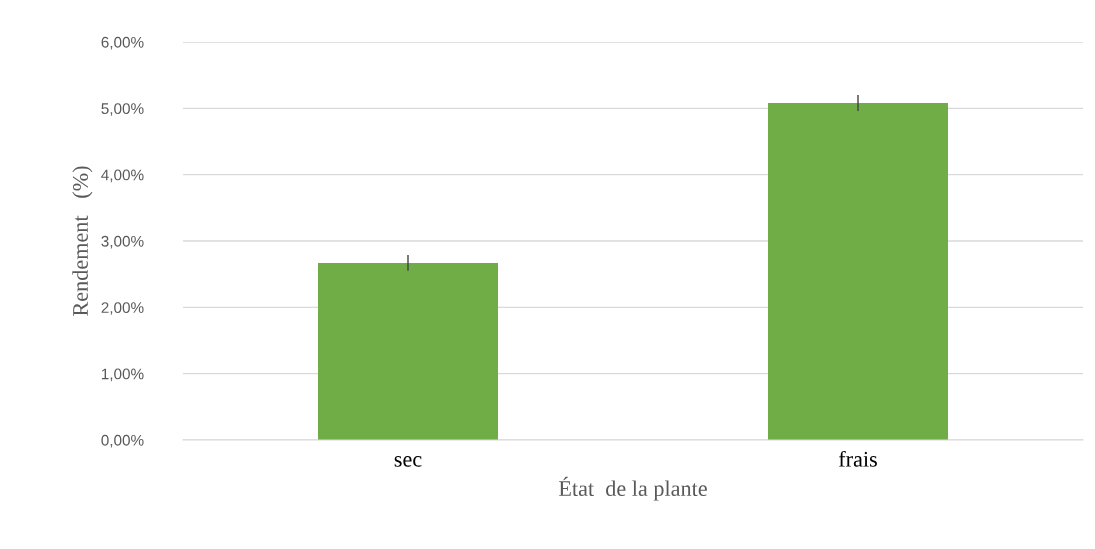 Image resolution: width=1095 pixels, height=549 pixels. What do you see at coordinates (122, 176) in the screenshot?
I see `y-tick-label: 4,00%` at bounding box center [122, 176].